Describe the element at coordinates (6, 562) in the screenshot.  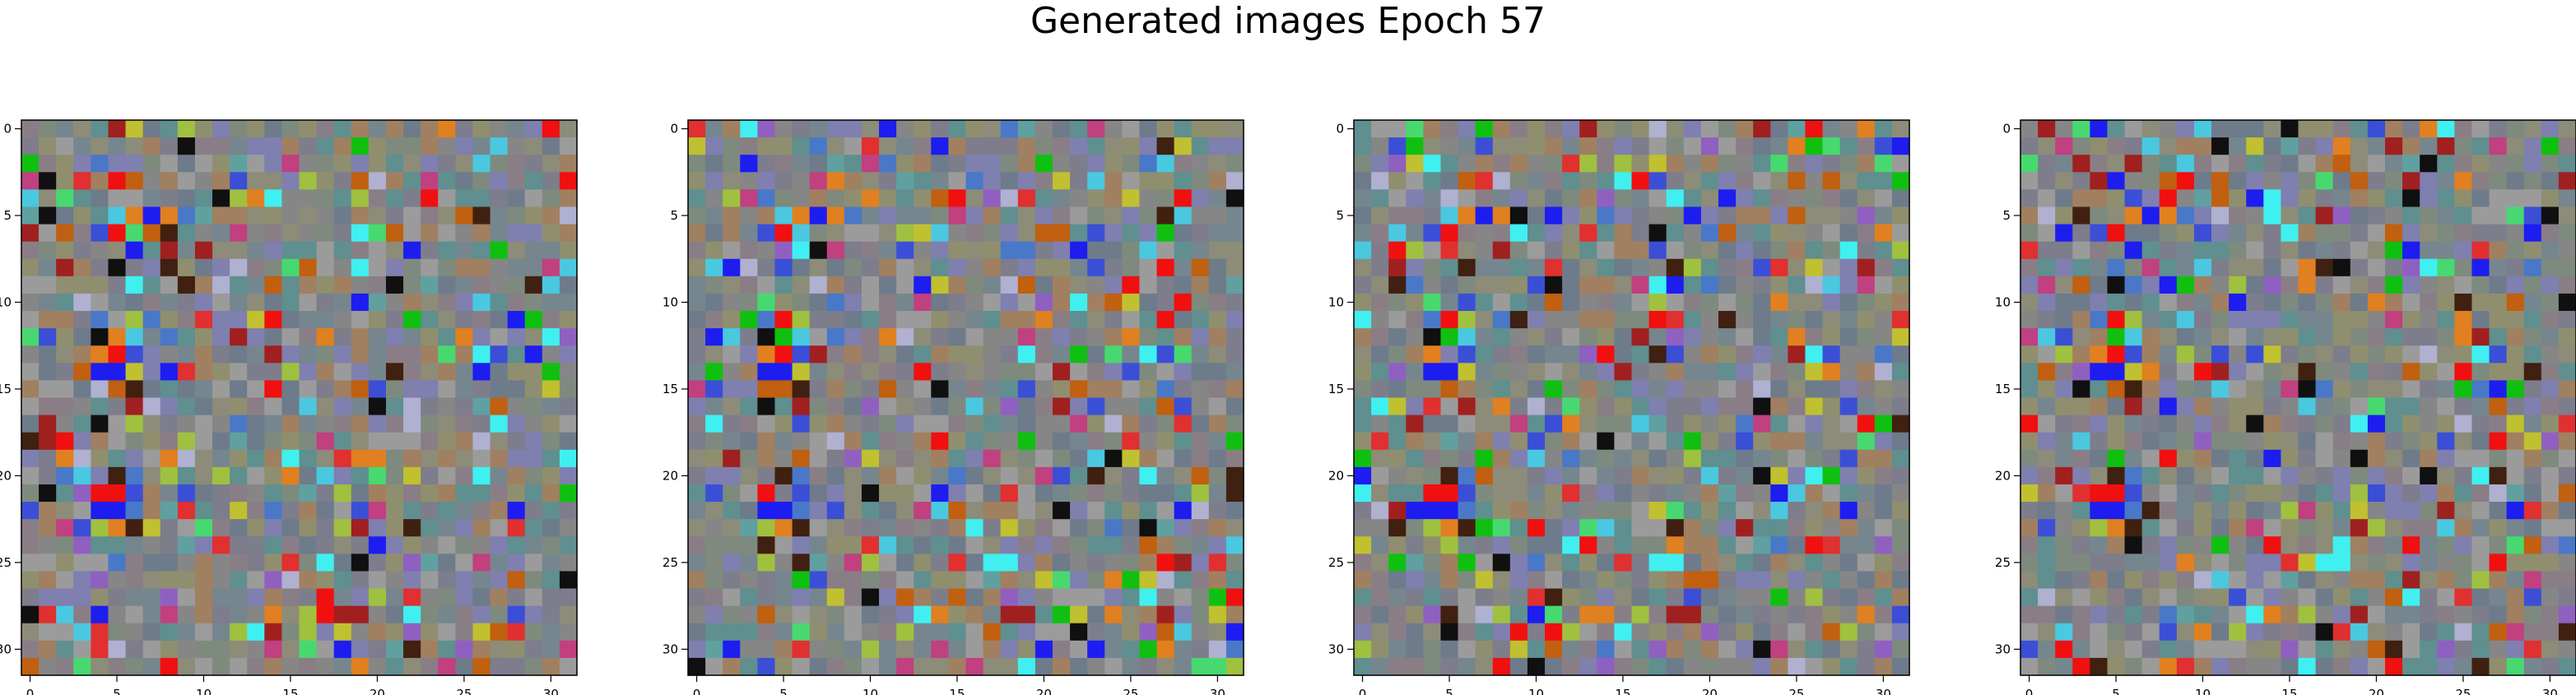
I see `y-tick-label: 25` at that location.